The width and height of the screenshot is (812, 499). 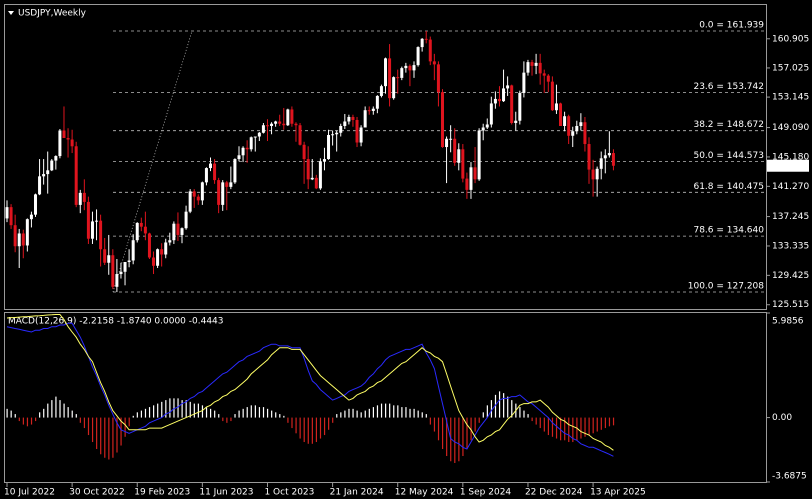 What do you see at coordinates (162, 493) in the screenshot?
I see `x-tick-label: 19 Feb 2023` at bounding box center [162, 493].